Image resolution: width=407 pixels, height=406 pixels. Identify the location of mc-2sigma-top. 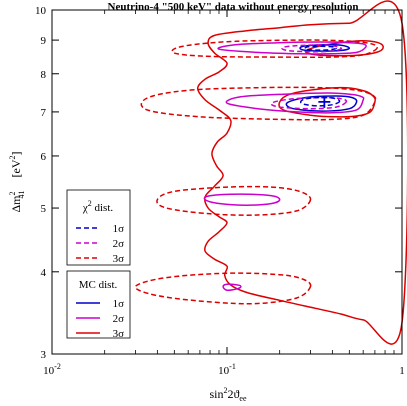
(292, 48).